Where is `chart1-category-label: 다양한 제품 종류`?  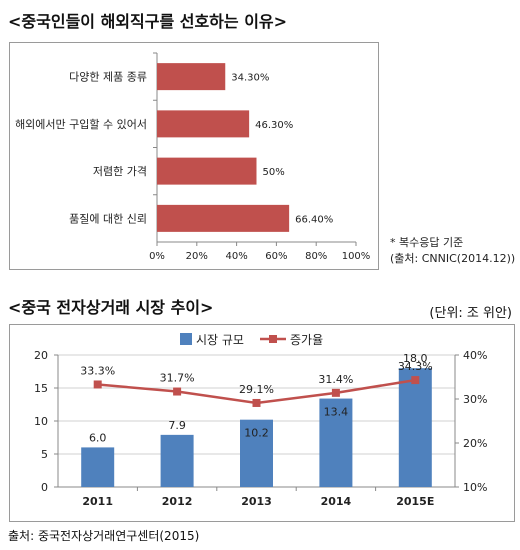 chart1-category-label: 다양한 제품 종류 is located at coordinates (108, 77).